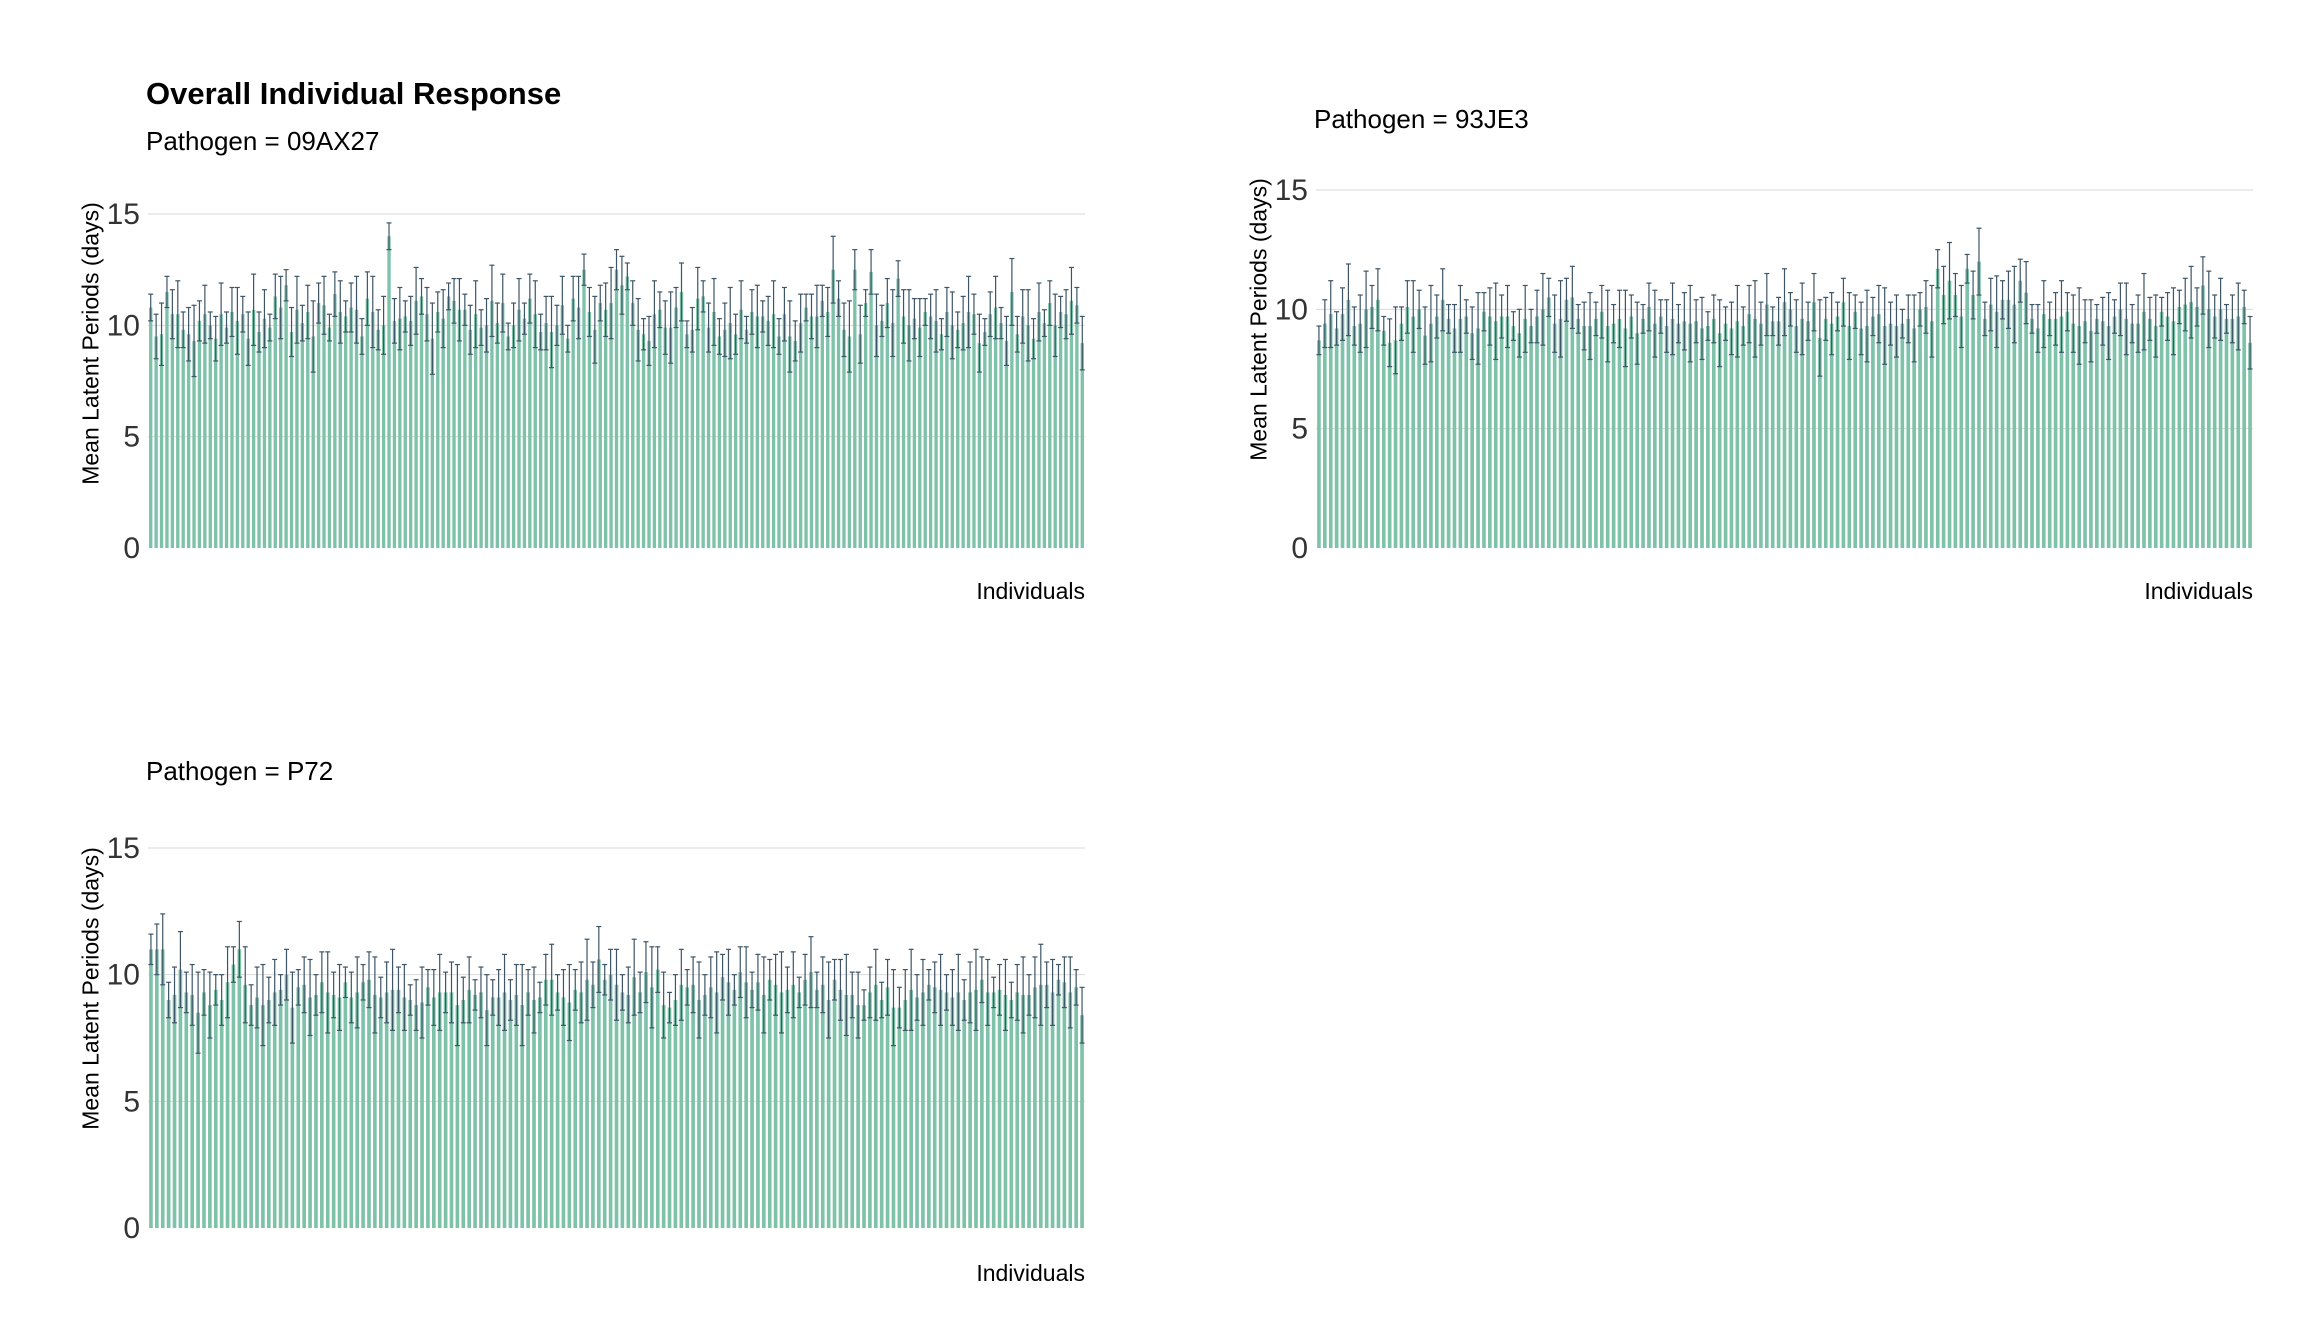 The width and height of the screenshot is (2304, 1344). Describe the element at coordinates (123, 975) in the screenshot. I see `y-tick-label: 10` at that location.